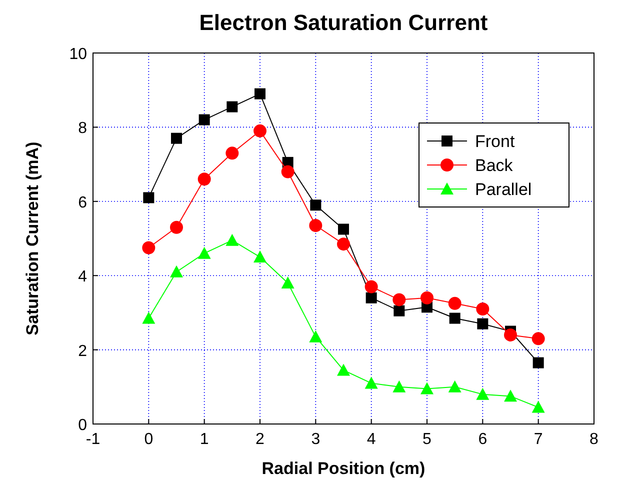  What do you see at coordinates (32, 239) in the screenshot?
I see `y-axis-title: Saturation Current (mA)` at bounding box center [32, 239].